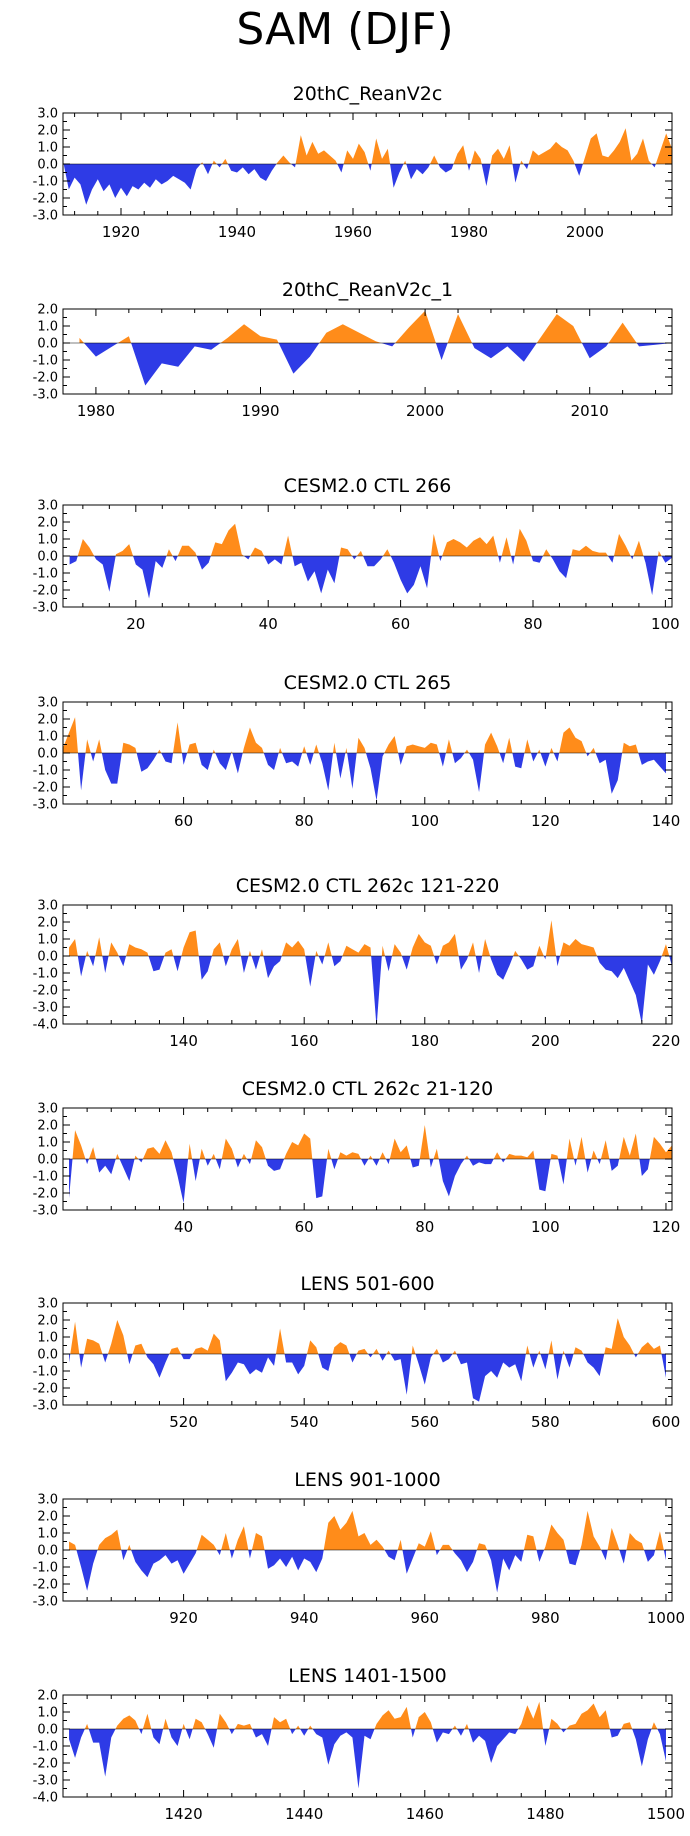 This screenshot has height=1836, width=690. I want to click on x-tick-label: 1940, so click(237, 232).